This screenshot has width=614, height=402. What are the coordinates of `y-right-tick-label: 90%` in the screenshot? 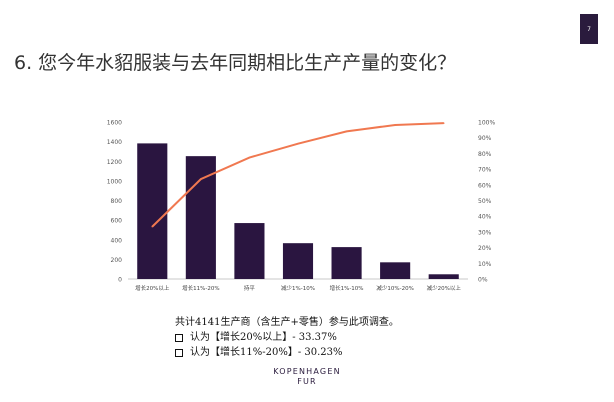 It's located at (485, 138).